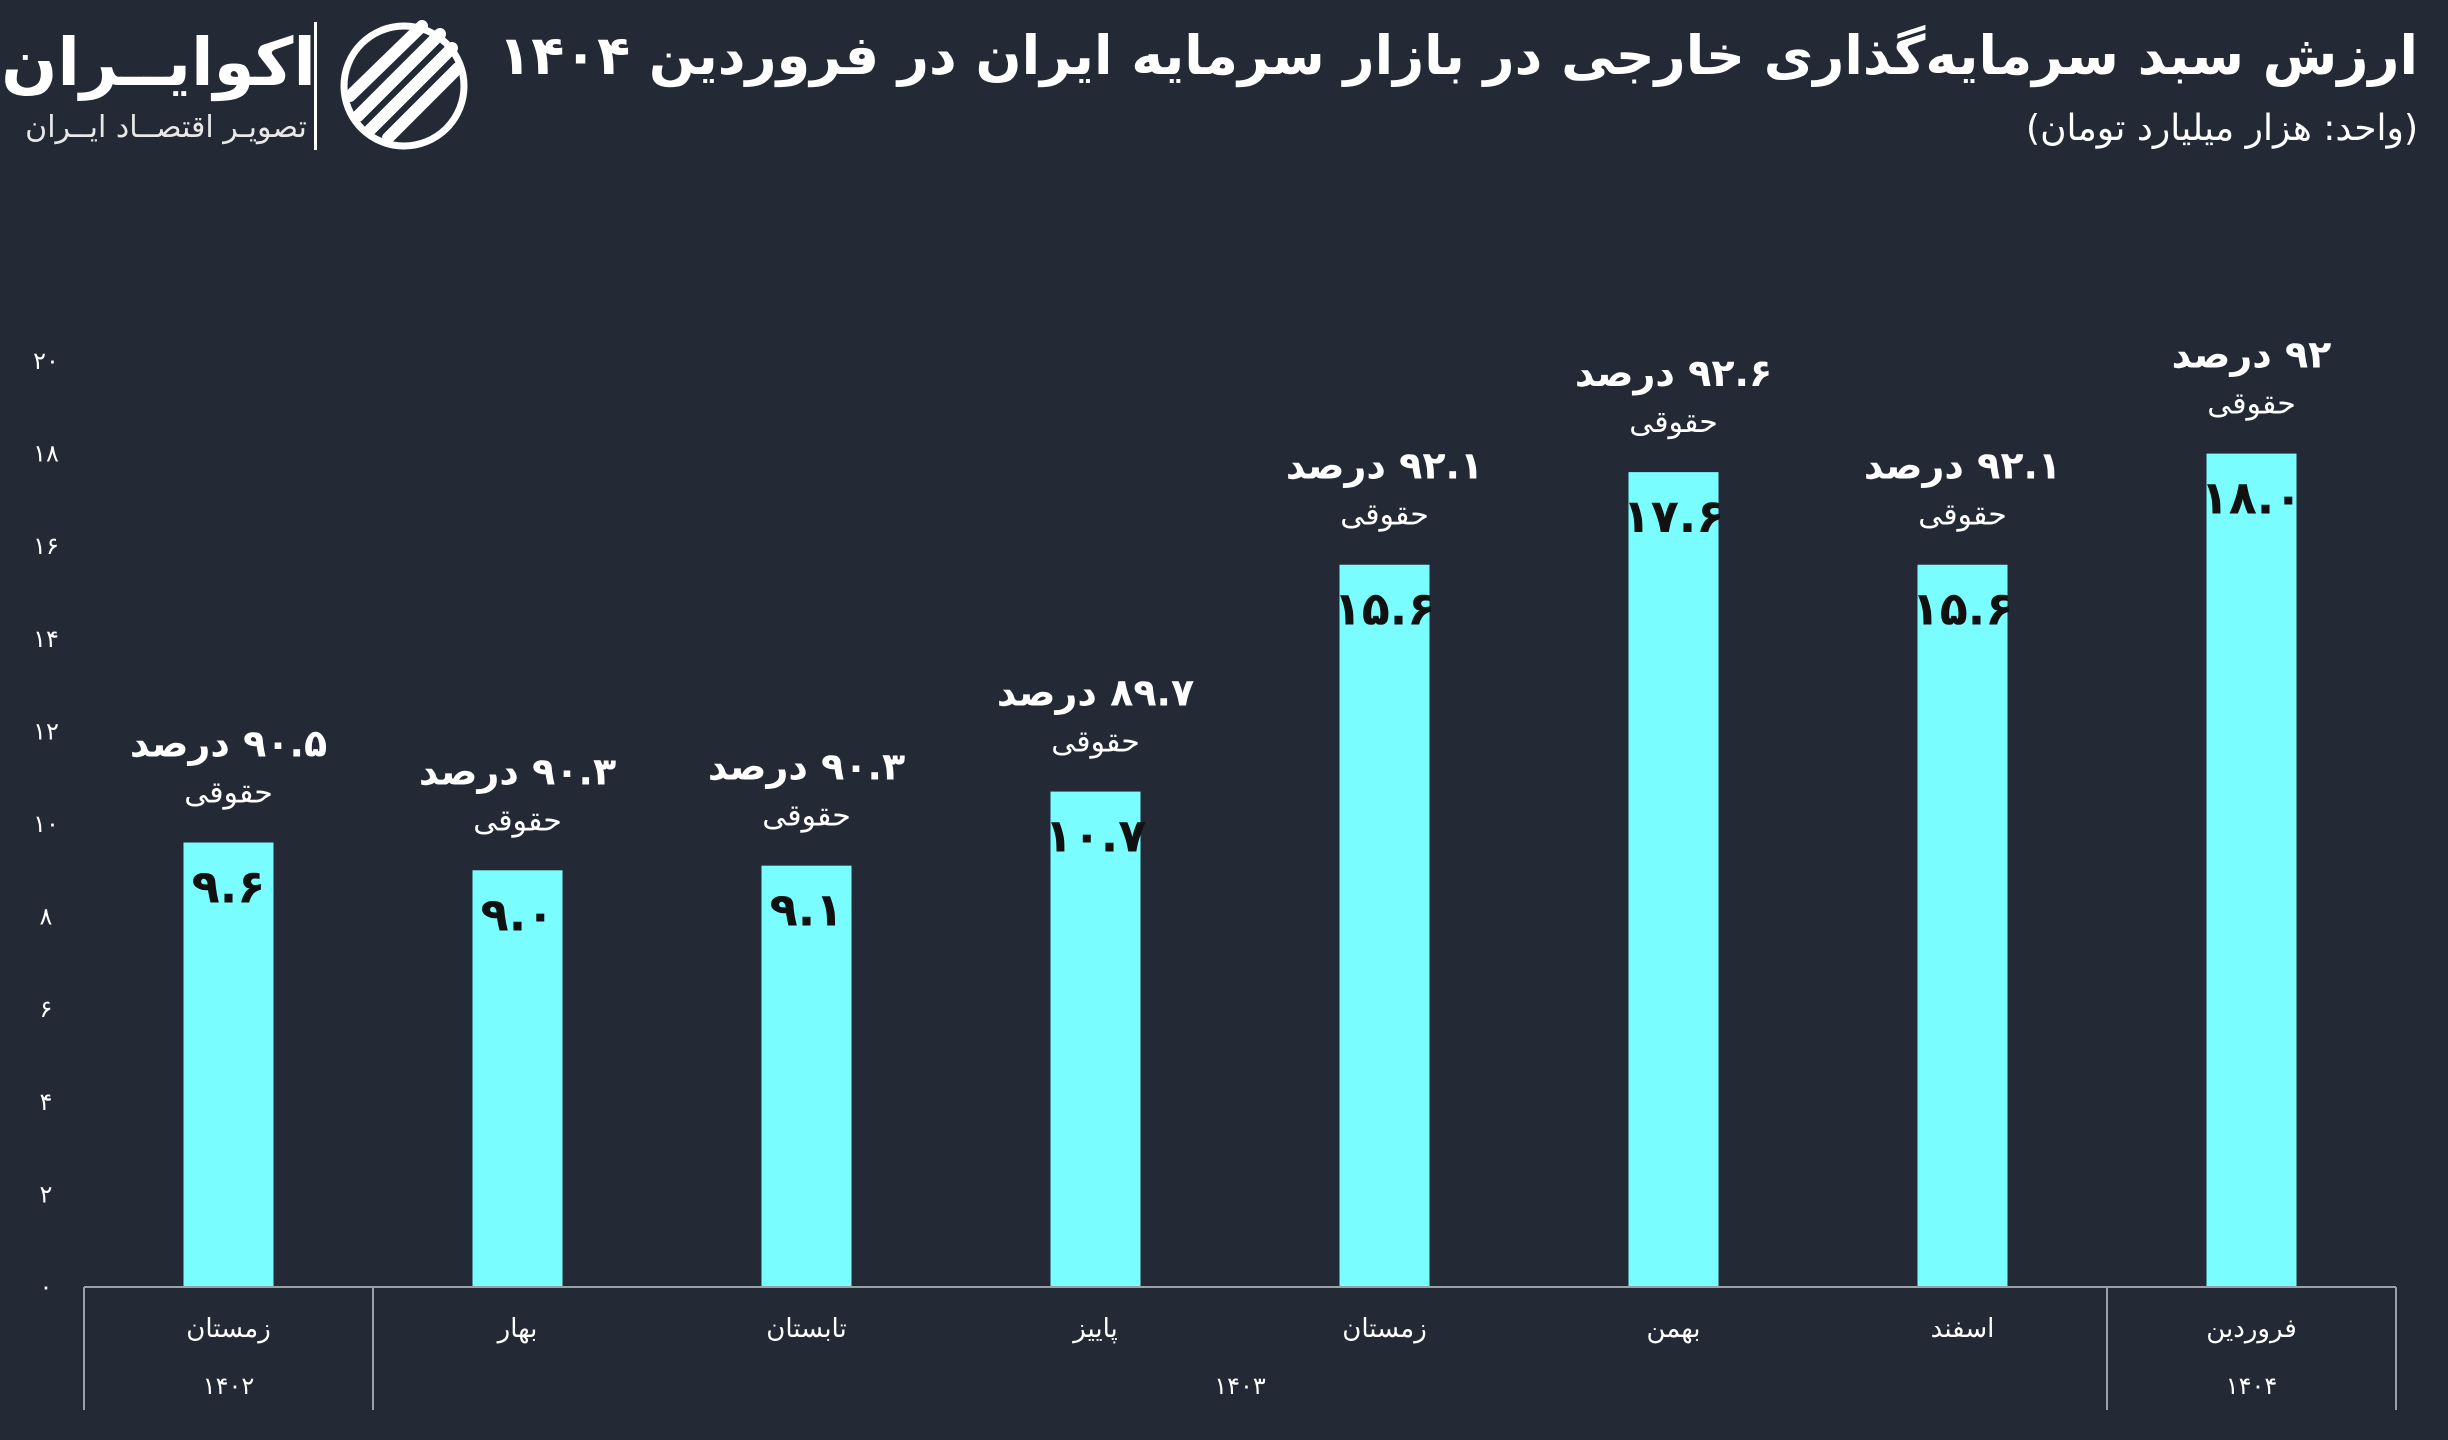 The height and width of the screenshot is (1440, 2448). I want to click on bar-value-label: ۹.۰, so click(518, 914).